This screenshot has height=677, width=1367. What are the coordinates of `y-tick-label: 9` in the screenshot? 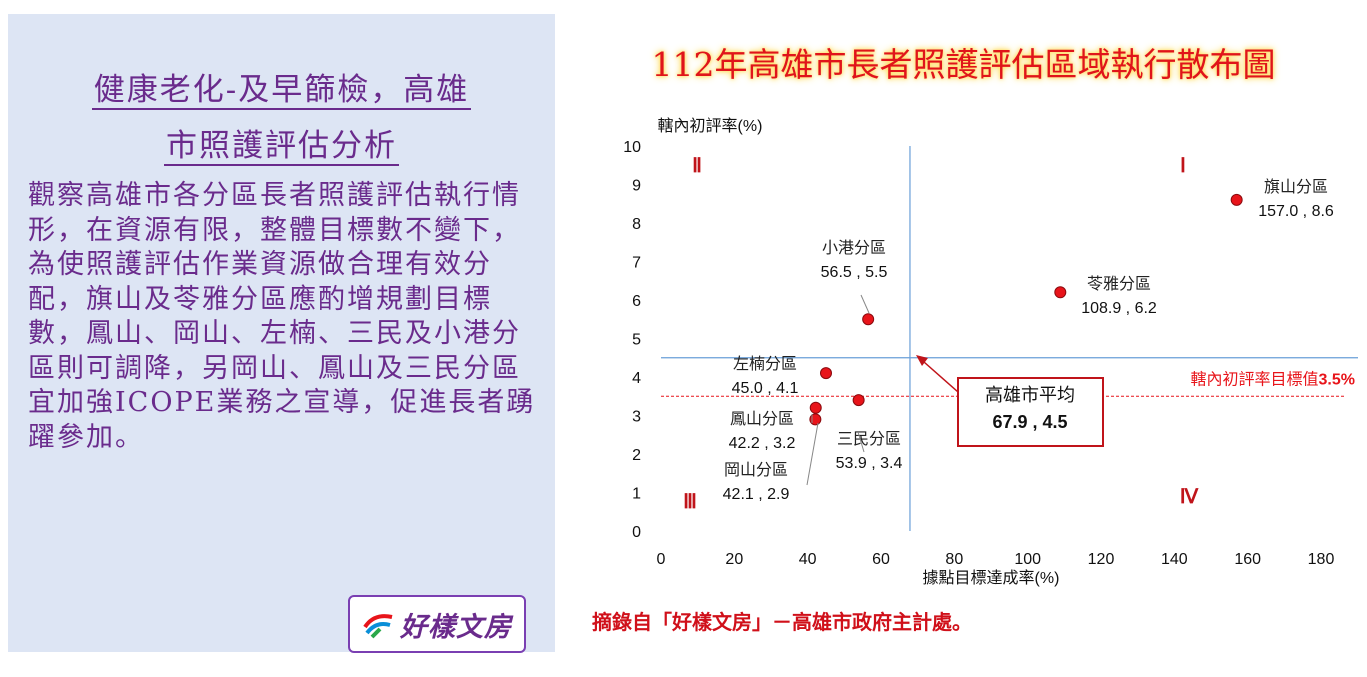 It's located at (636, 186).